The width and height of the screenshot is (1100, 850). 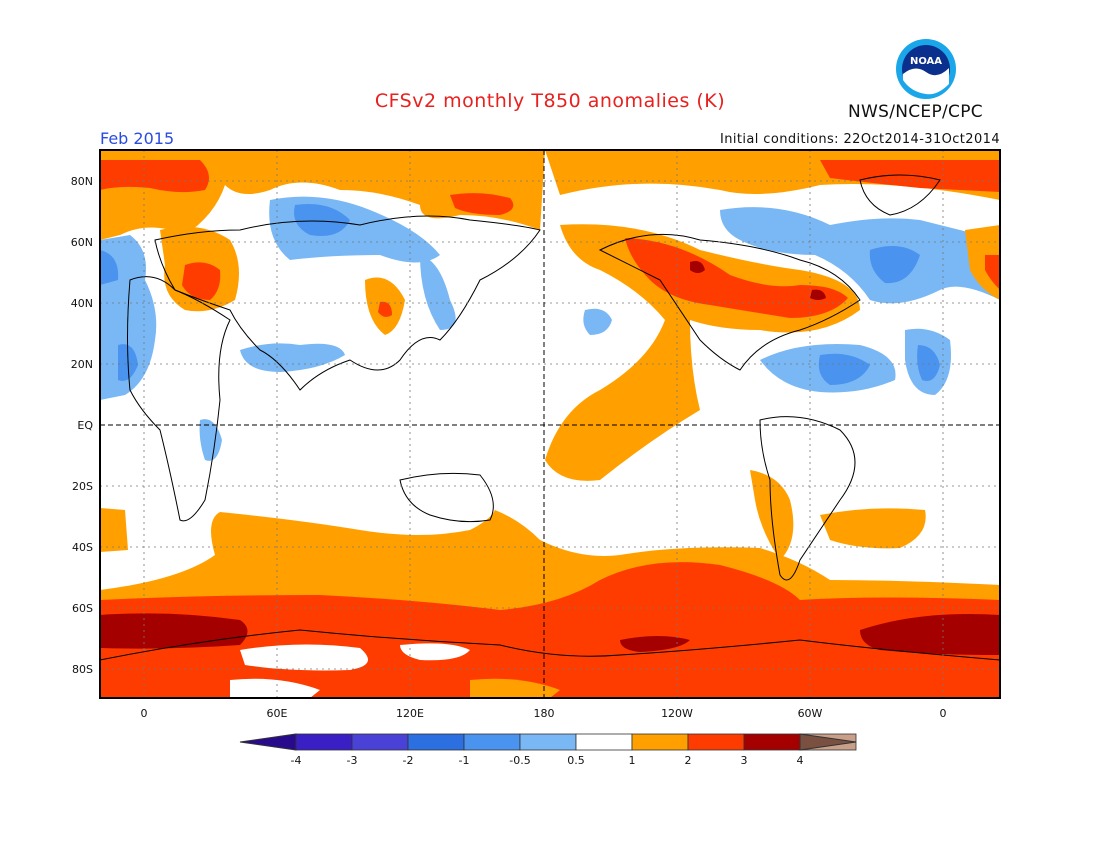 What do you see at coordinates (201, 281) in the screenshot?
I see `strong-warm-europe` at bounding box center [201, 281].